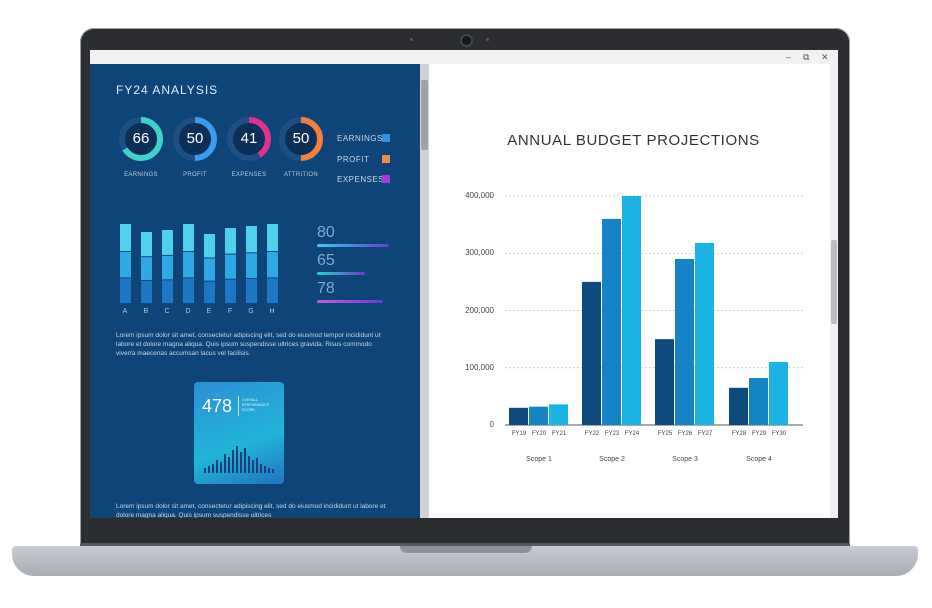 The width and height of the screenshot is (932, 608). What do you see at coordinates (256, 405) in the screenshot?
I see `performance-caption: OVERALL PERFORMANCE SCORE` at bounding box center [256, 405].